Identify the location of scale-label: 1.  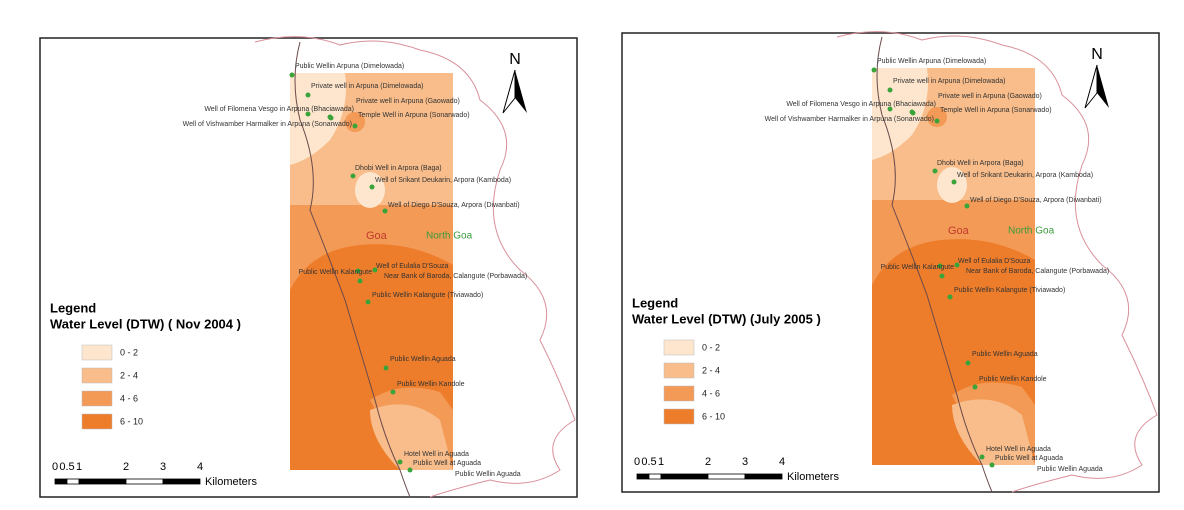
(79, 467).